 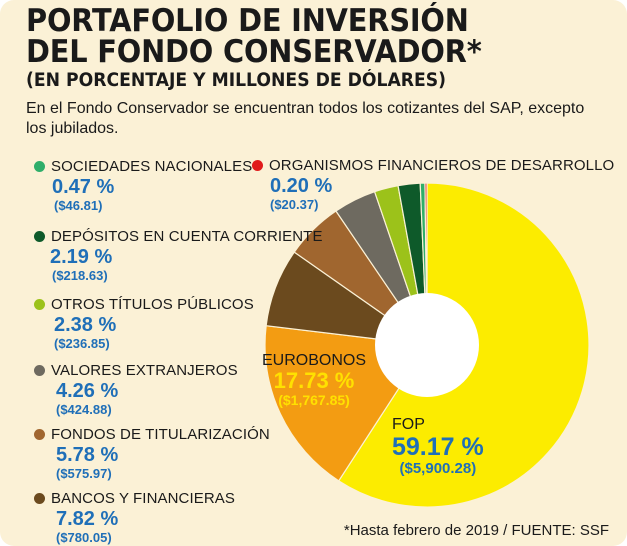 What do you see at coordinates (143, 498) in the screenshot?
I see `legend-label-bancos-financieras: BANCOS Y FINANCIERAS` at bounding box center [143, 498].